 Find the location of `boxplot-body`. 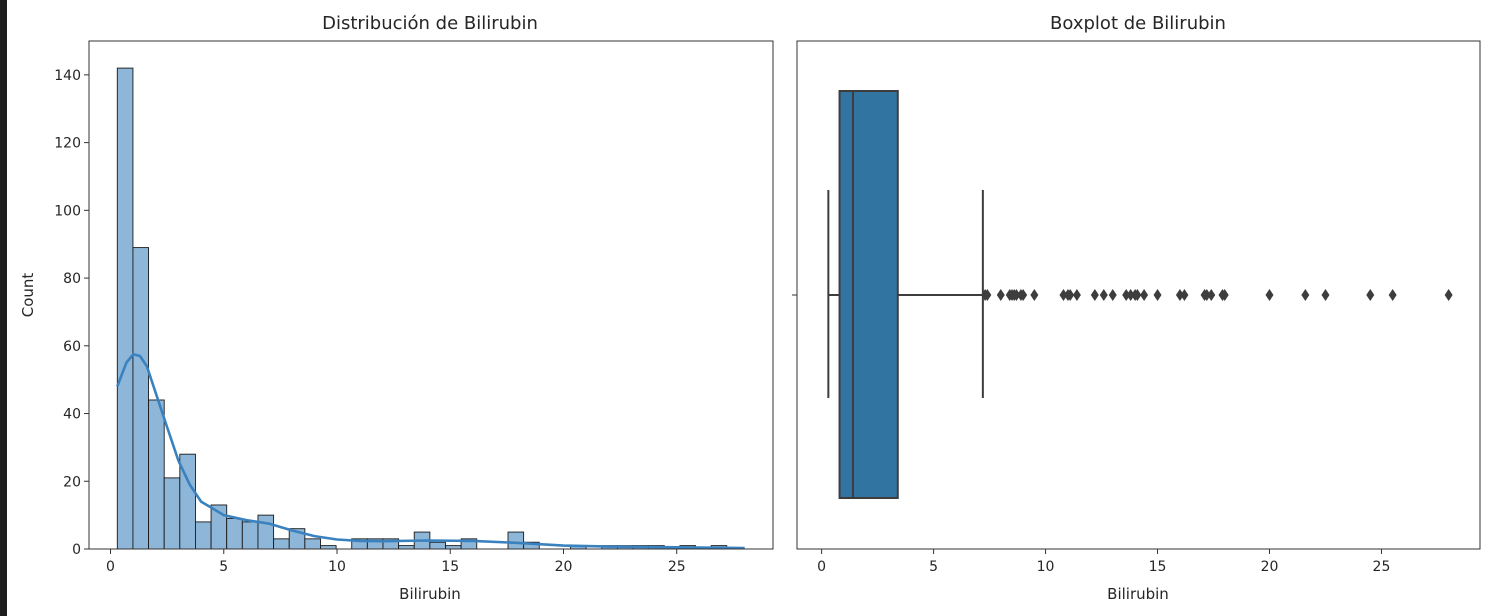

boxplot-body is located at coordinates (905, 294).